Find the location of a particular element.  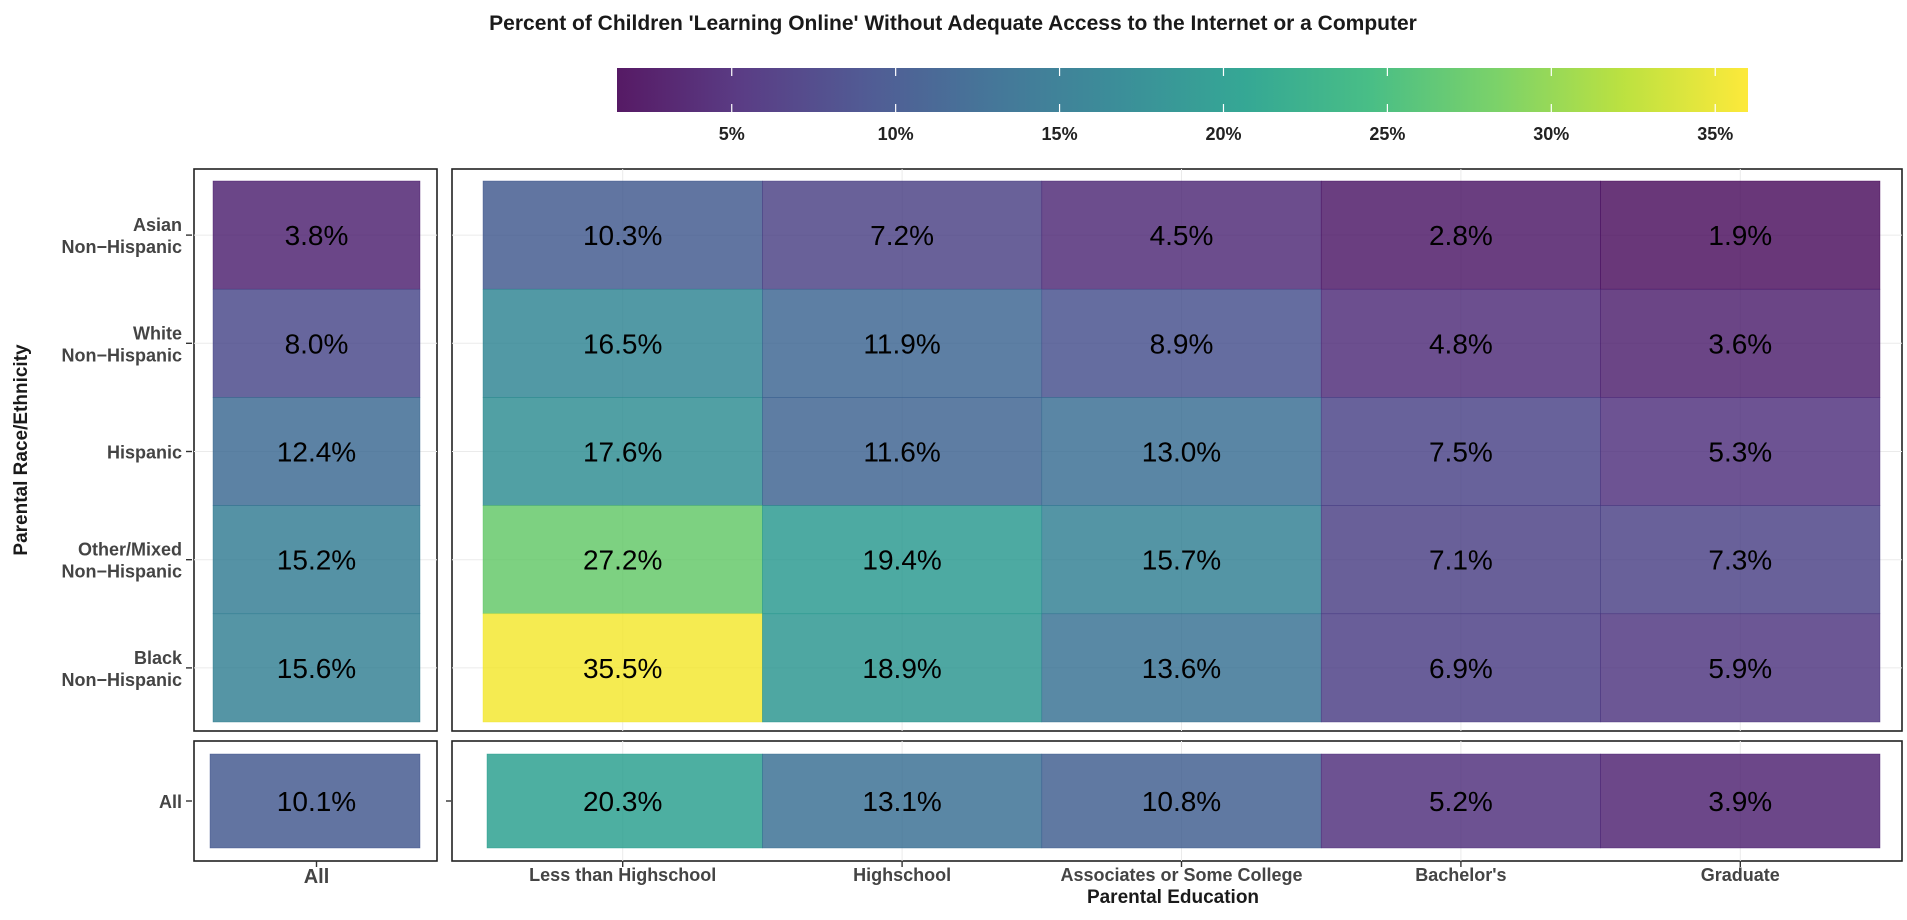

cell-value-label: 17.6% is located at coordinates (622, 452).